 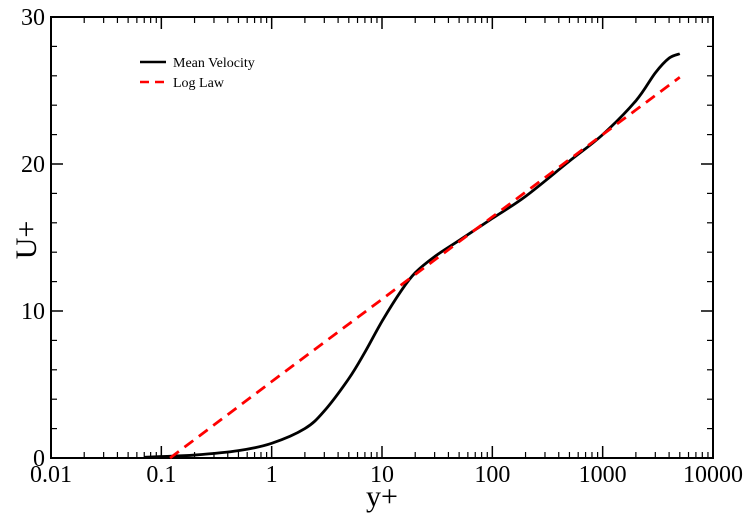 What do you see at coordinates (51, 475) in the screenshot?
I see `x-tick-label: 0.01` at bounding box center [51, 475].